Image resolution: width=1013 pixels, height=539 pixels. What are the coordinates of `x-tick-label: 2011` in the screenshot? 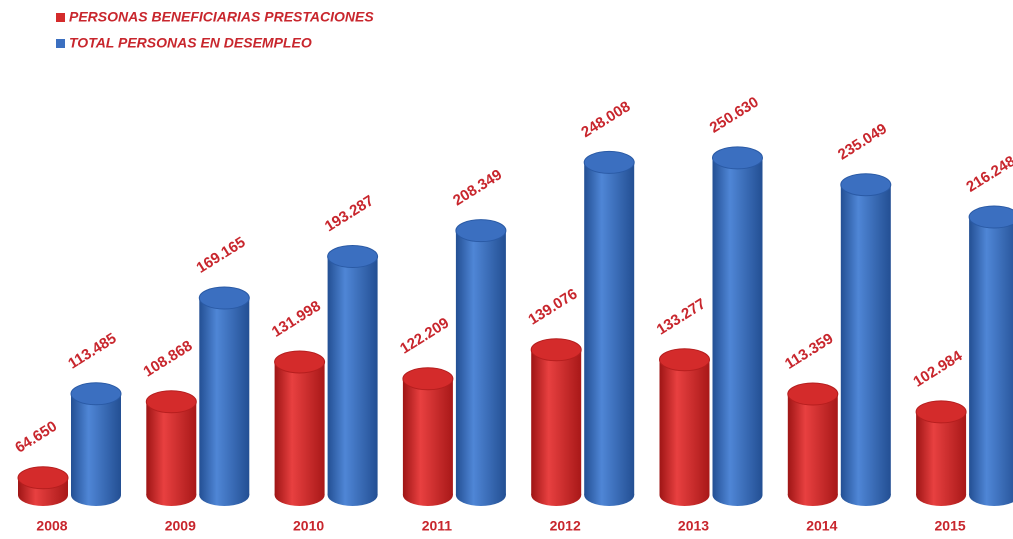 It's located at (437, 526).